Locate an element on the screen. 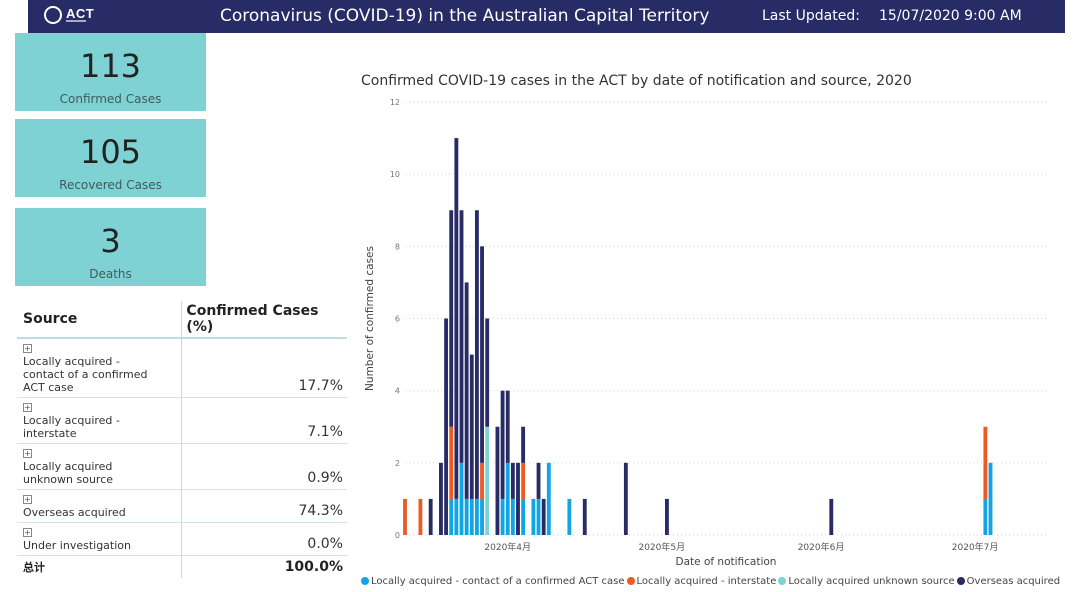 The image size is (1080, 592). source-column-header: Source is located at coordinates (99, 320).